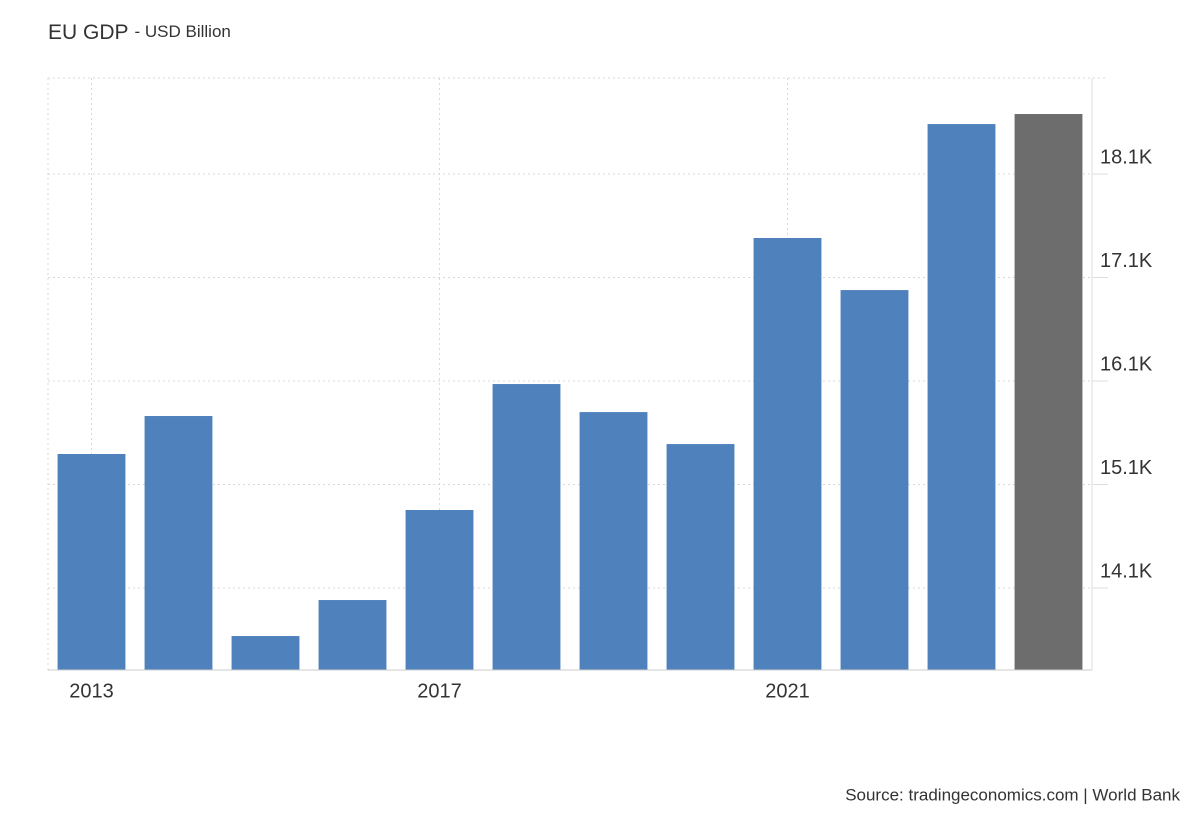 The height and width of the screenshot is (820, 1200). What do you see at coordinates (1126, 571) in the screenshot?
I see `y-tick-label: 14.1K` at bounding box center [1126, 571].